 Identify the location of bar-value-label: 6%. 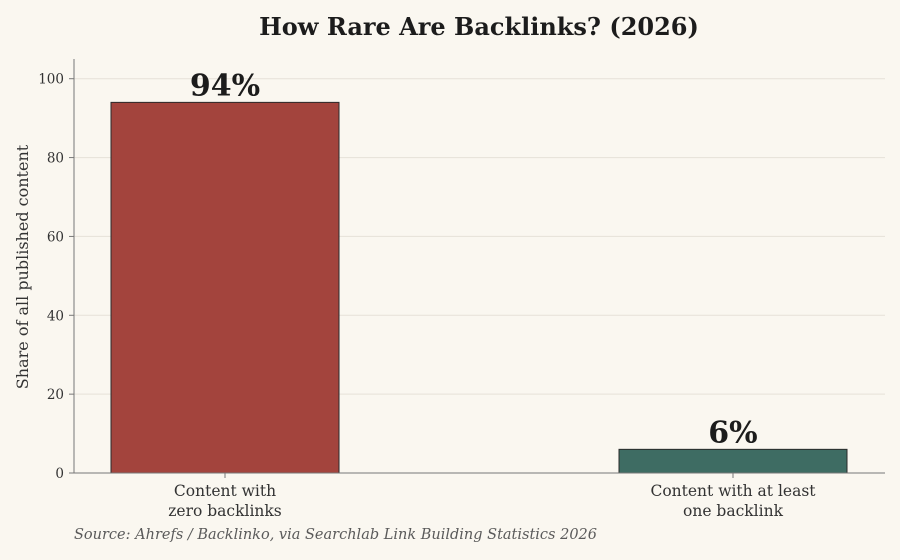
(732, 432).